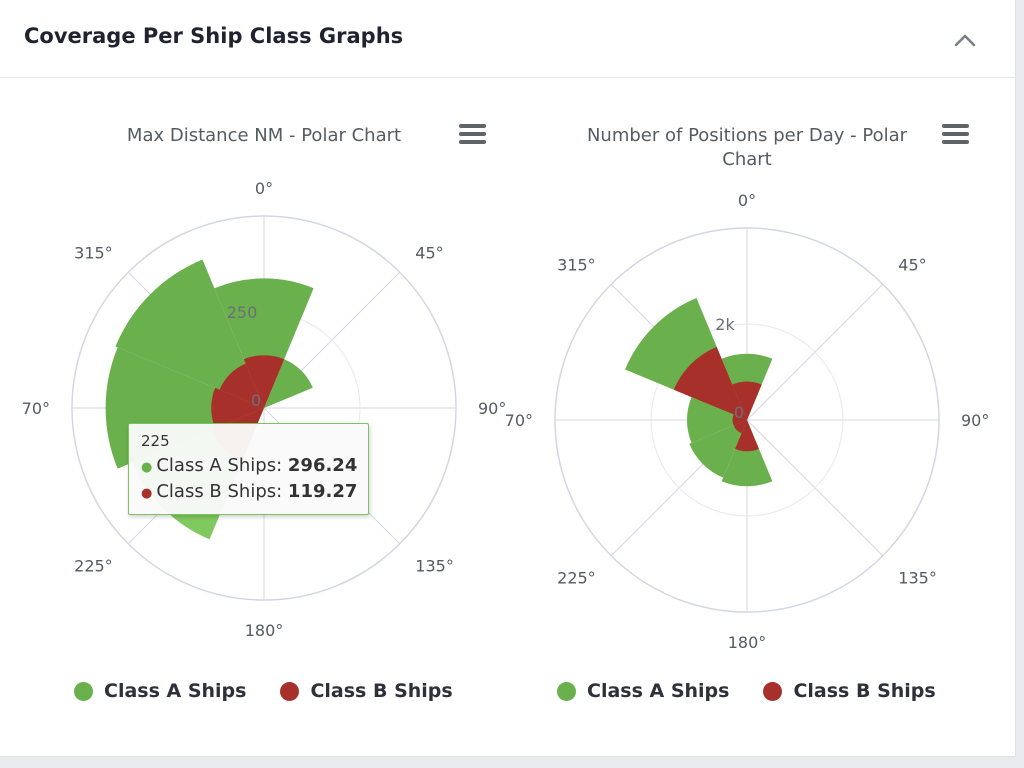  What do you see at coordinates (322, 491) in the screenshot?
I see `tooltip-value: 119.27` at bounding box center [322, 491].